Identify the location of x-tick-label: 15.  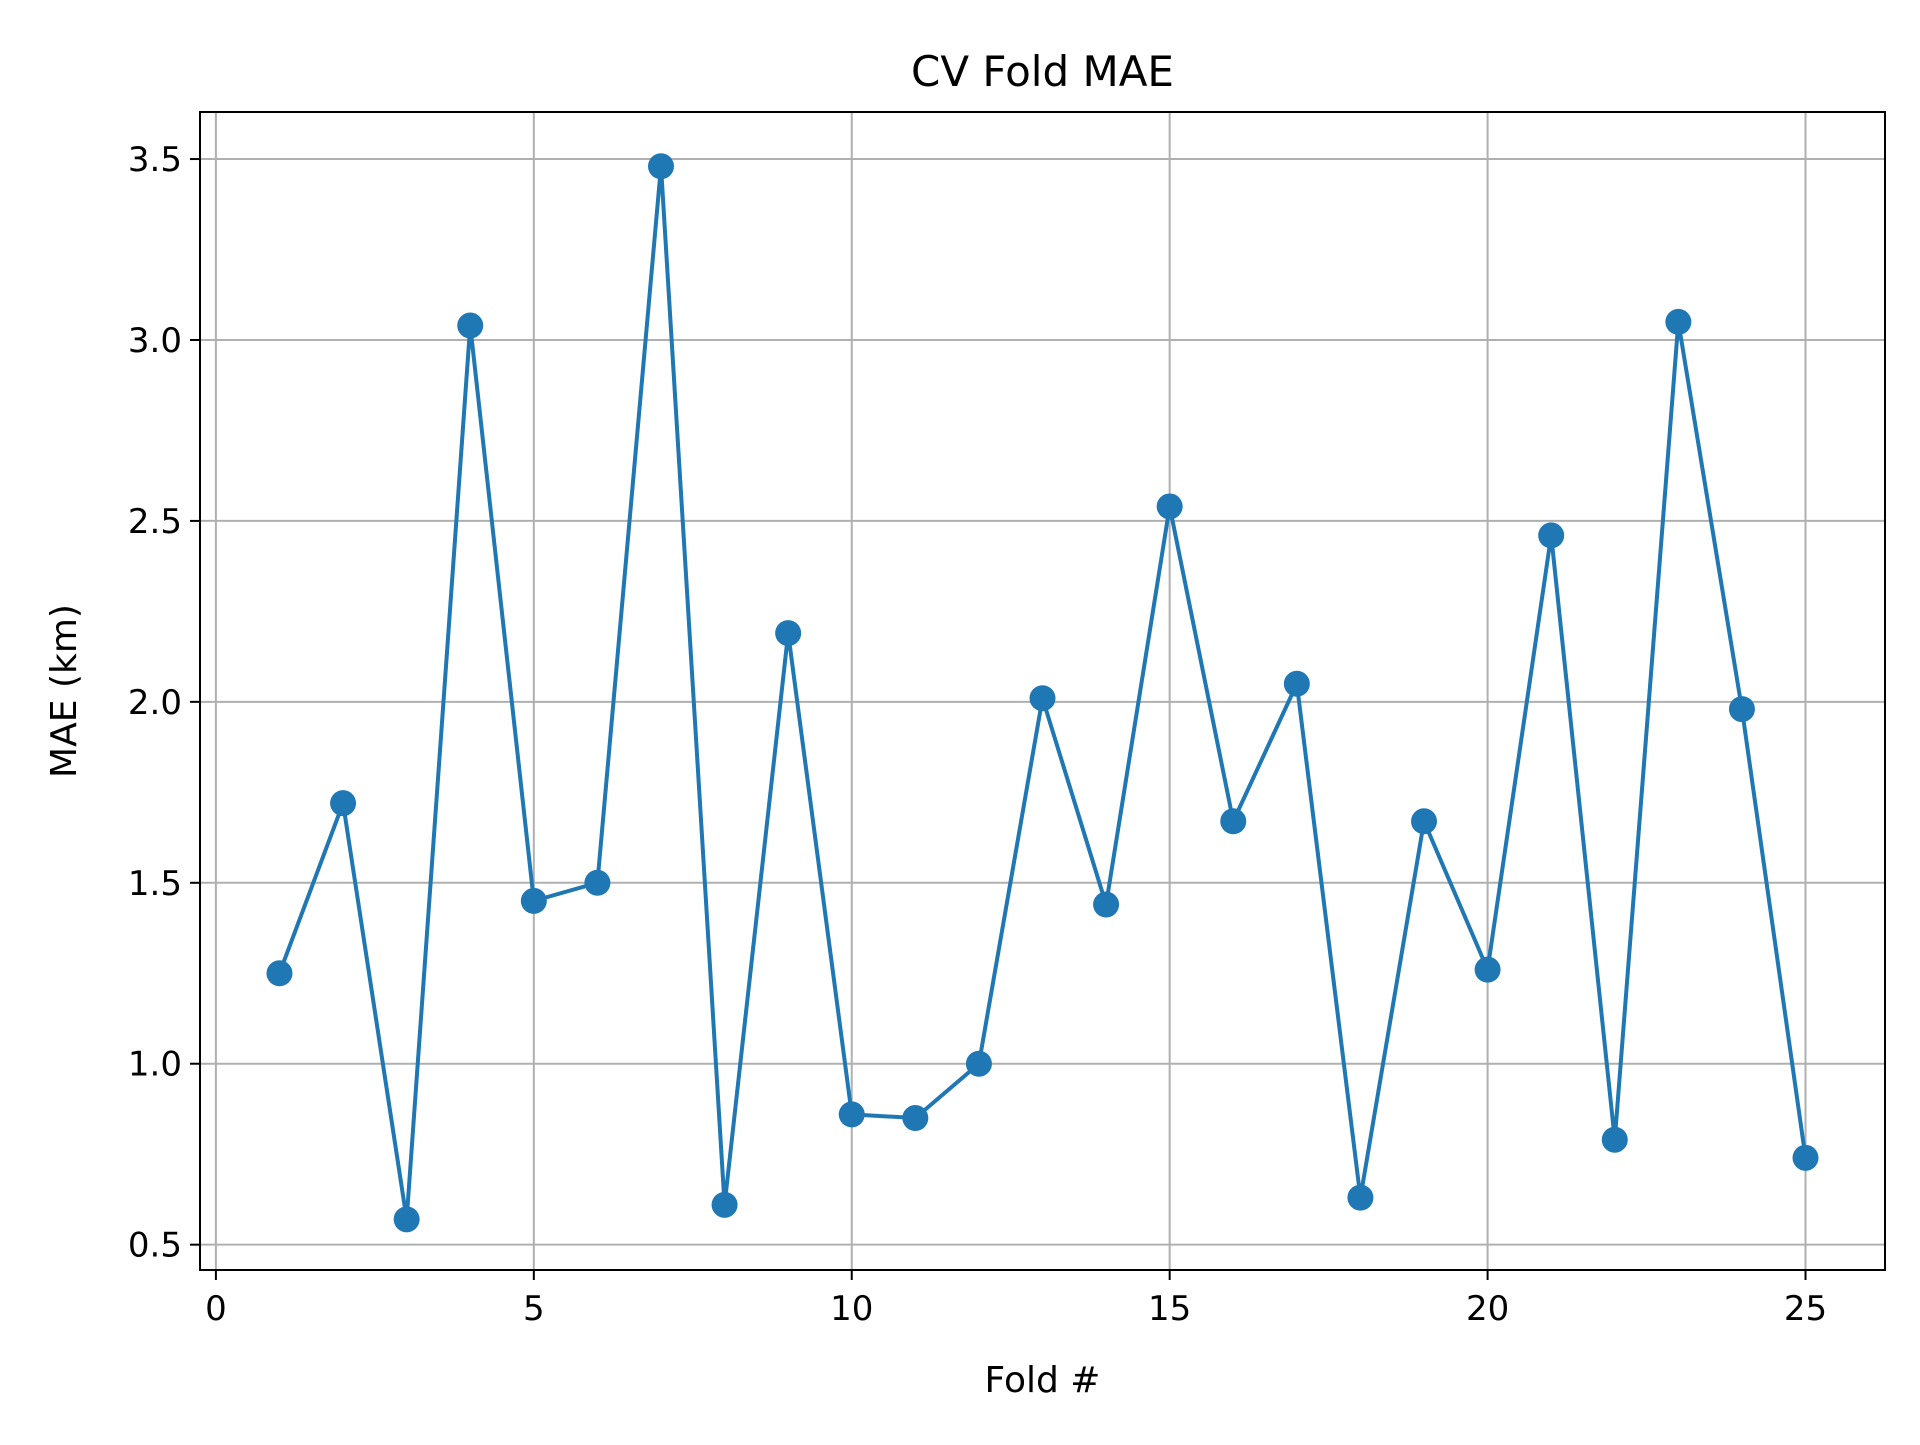
(1169, 1309).